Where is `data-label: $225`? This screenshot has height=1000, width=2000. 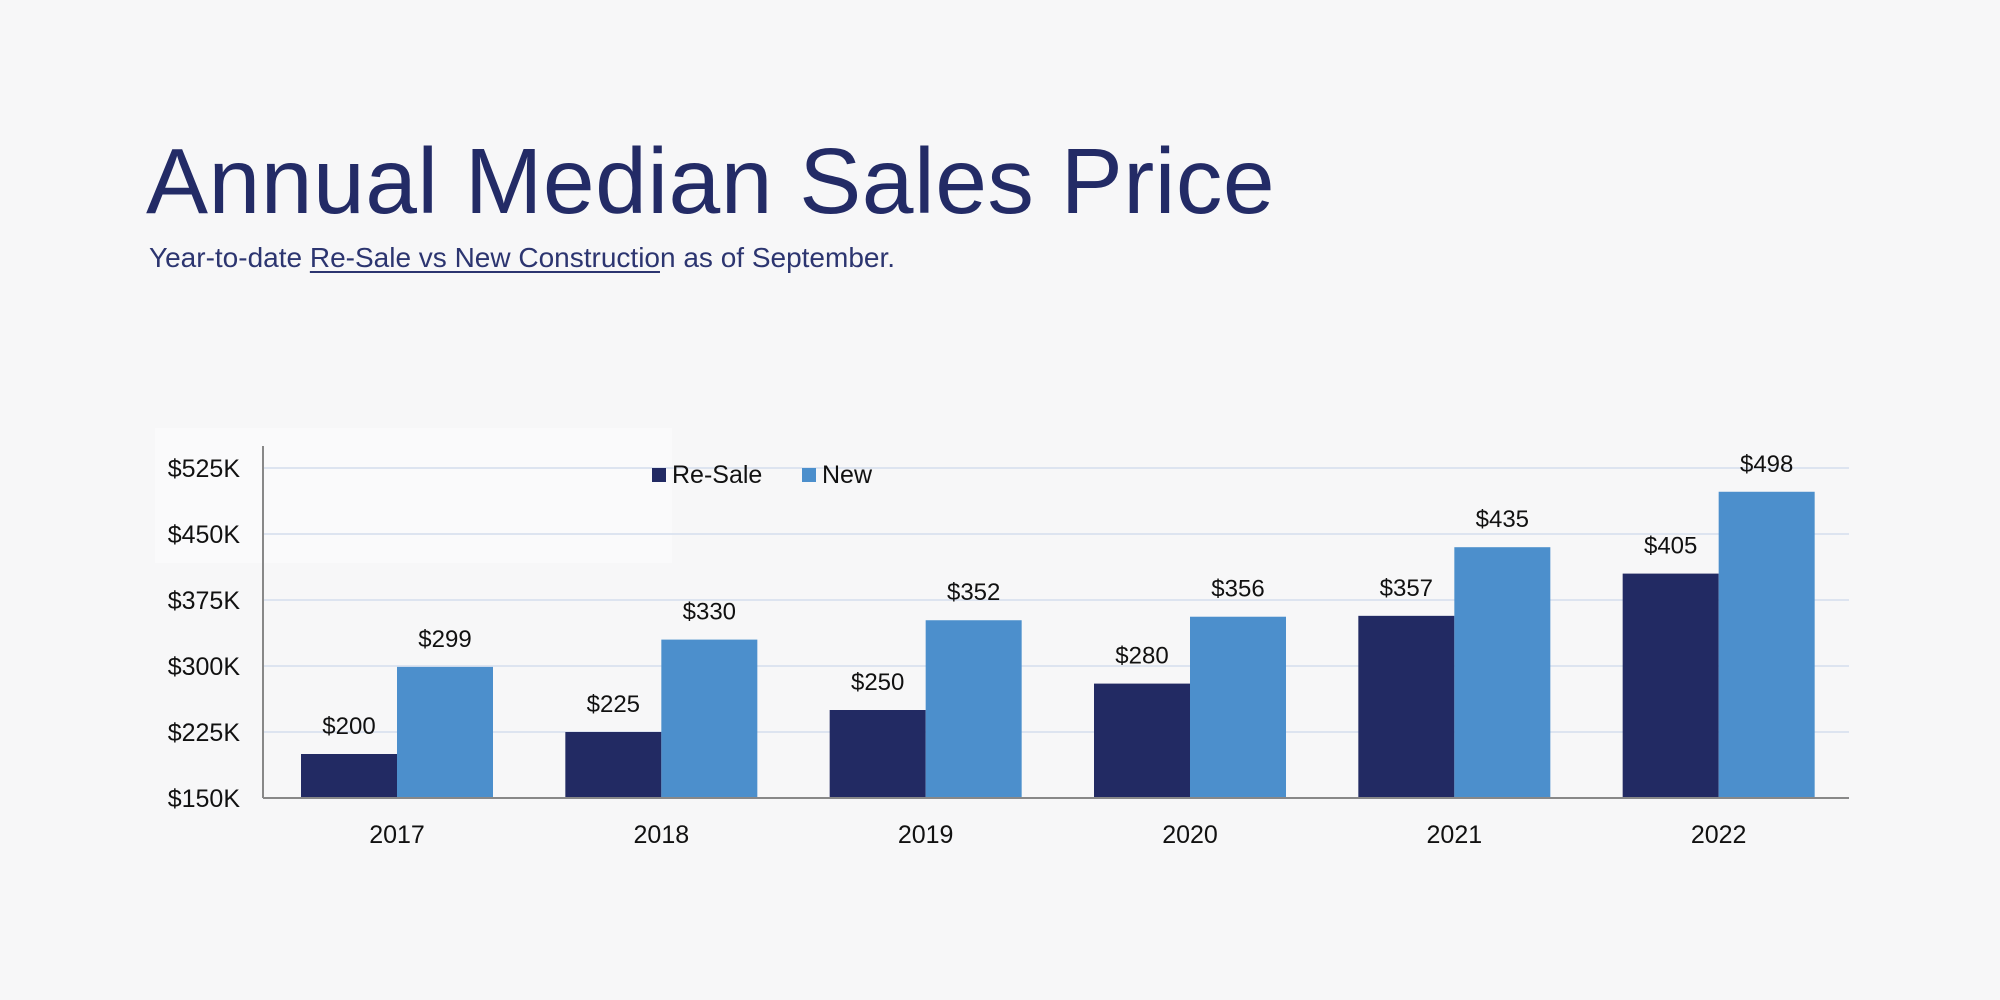
data-label: $225 is located at coordinates (613, 704).